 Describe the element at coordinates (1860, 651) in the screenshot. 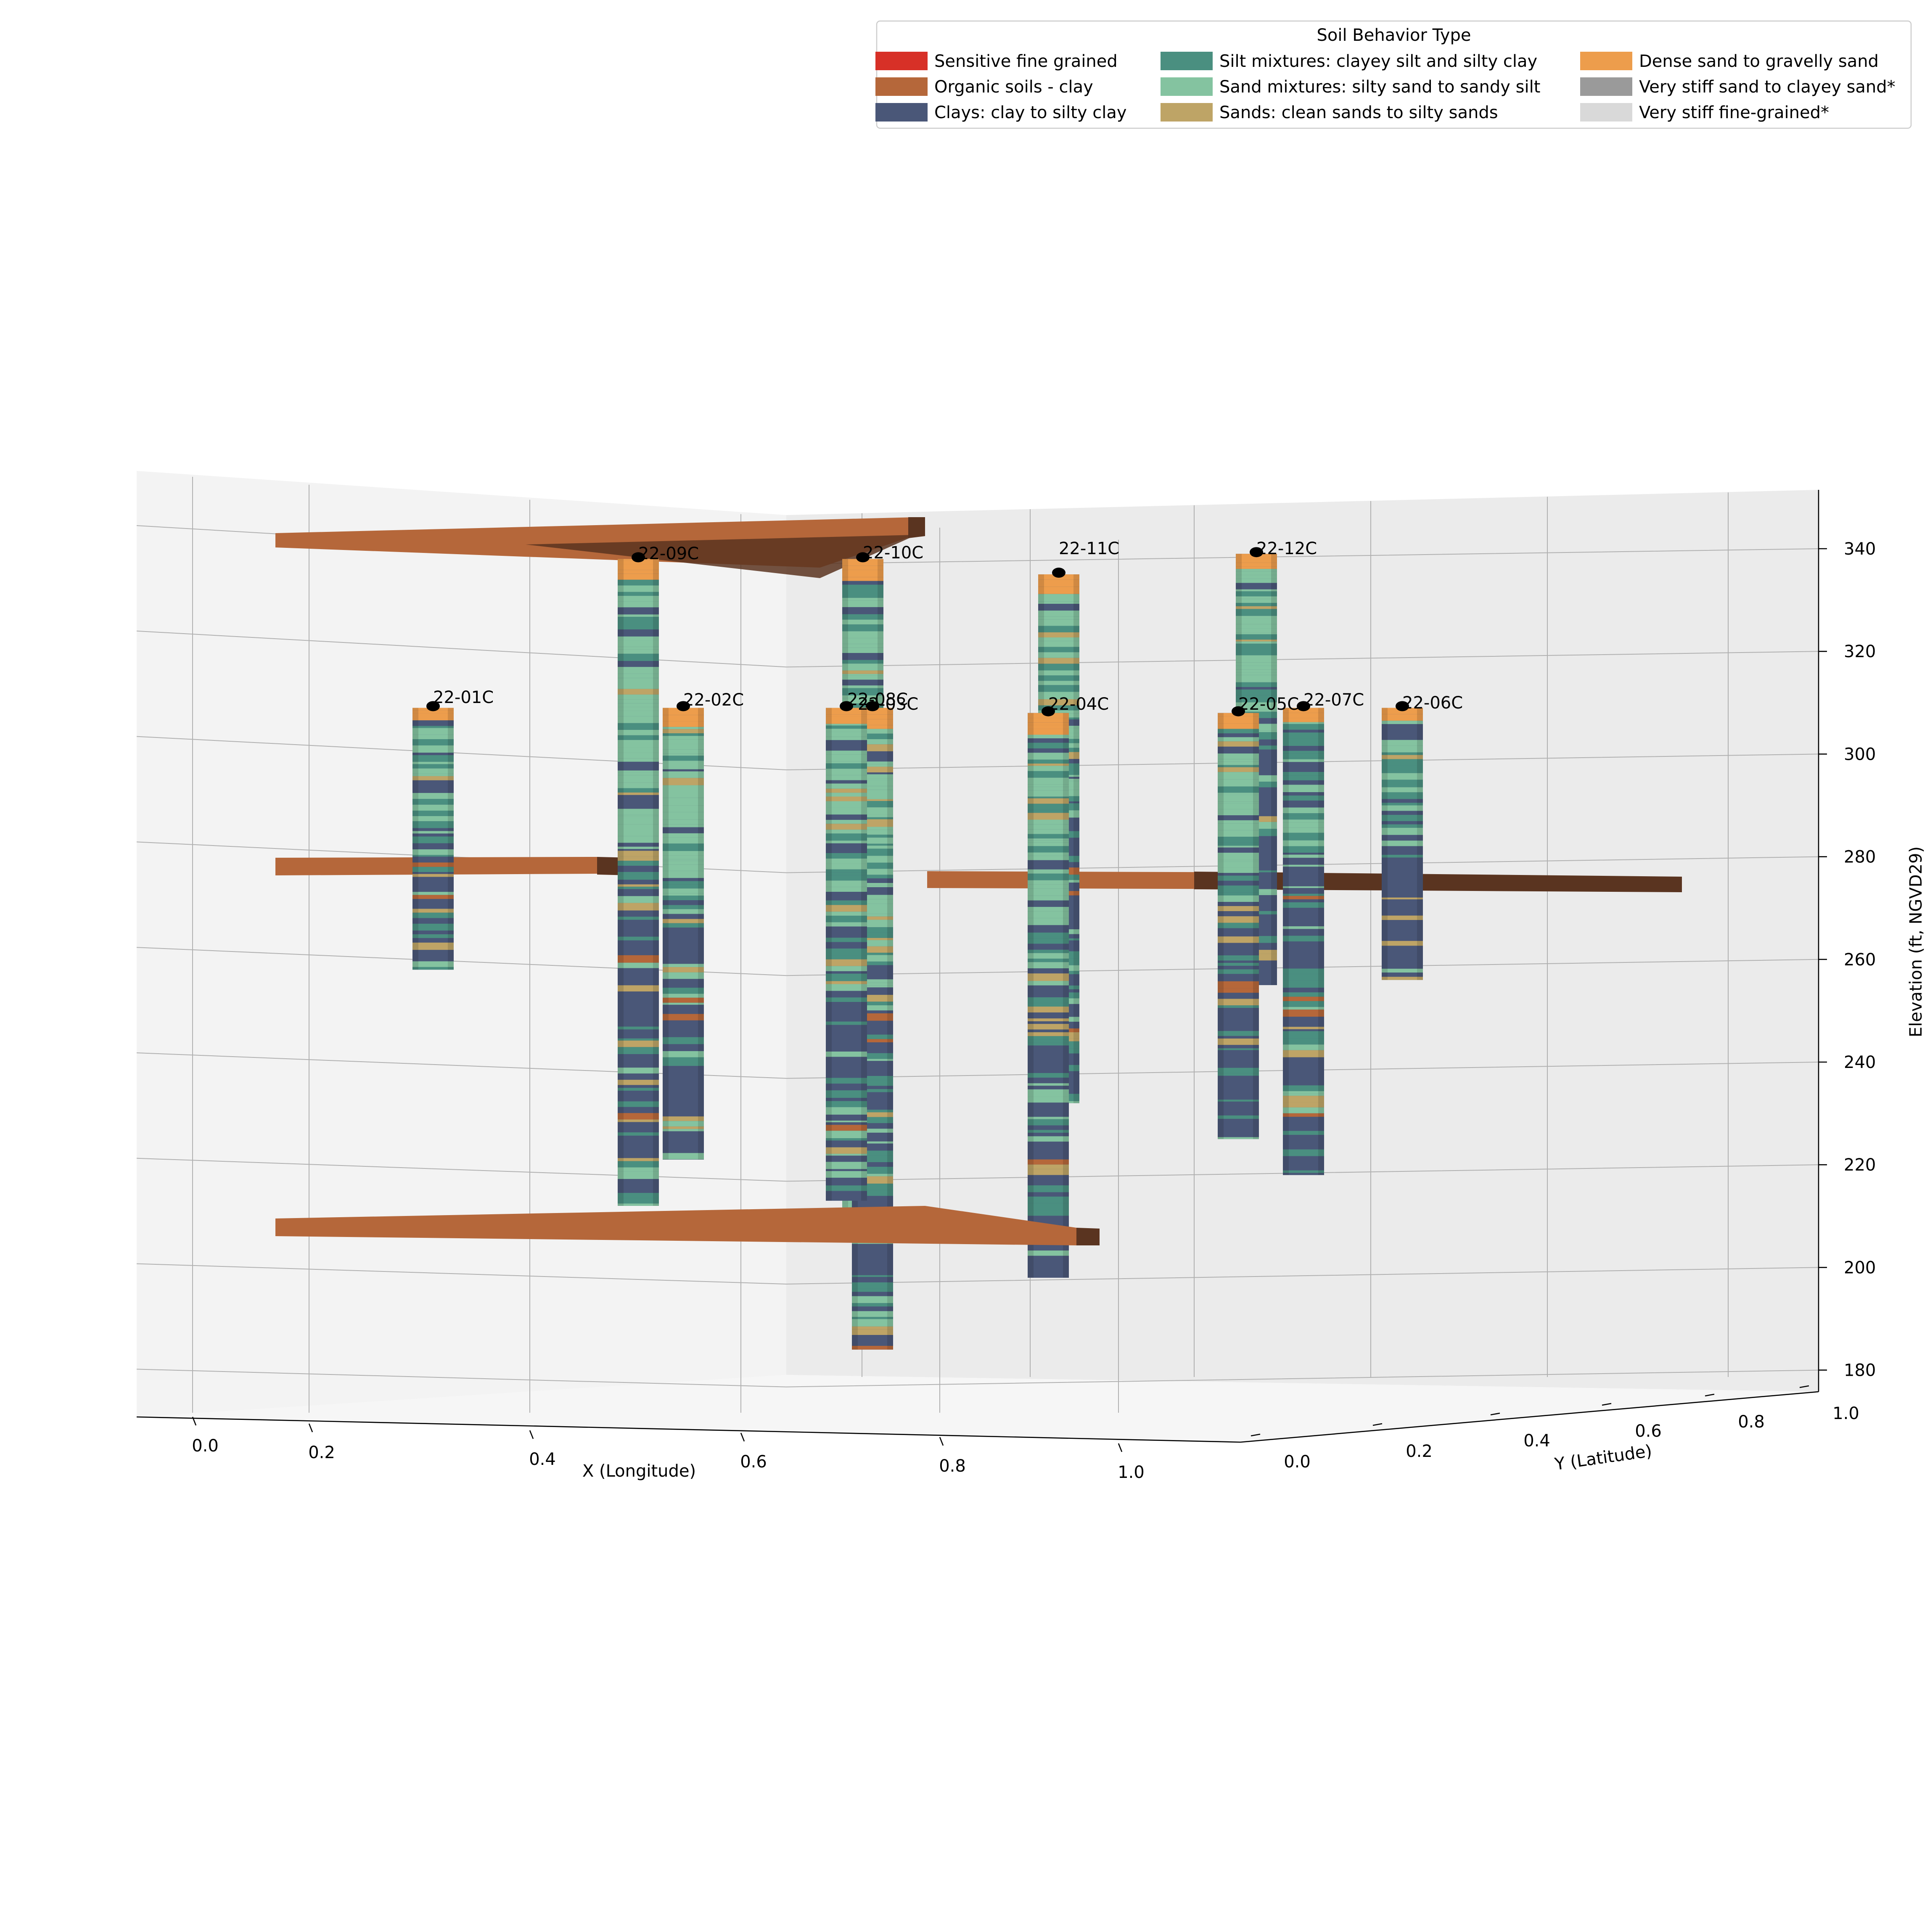

I see `z-tick-label: 320` at that location.